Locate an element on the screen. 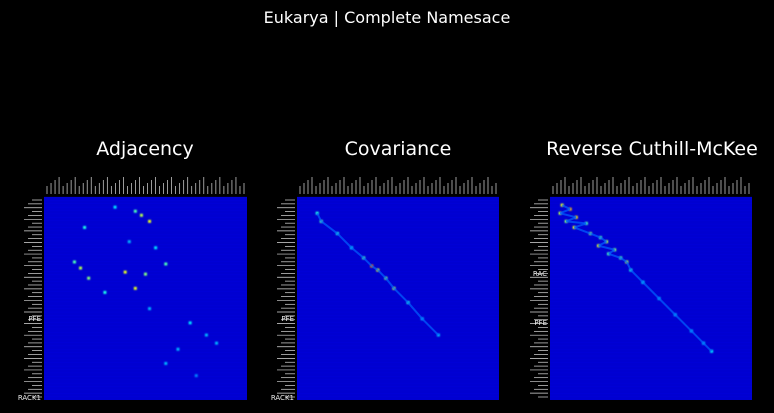 This screenshot has width=774, height=413. figure-title: Eukarya | Complete Namesace is located at coordinates (387, 17).